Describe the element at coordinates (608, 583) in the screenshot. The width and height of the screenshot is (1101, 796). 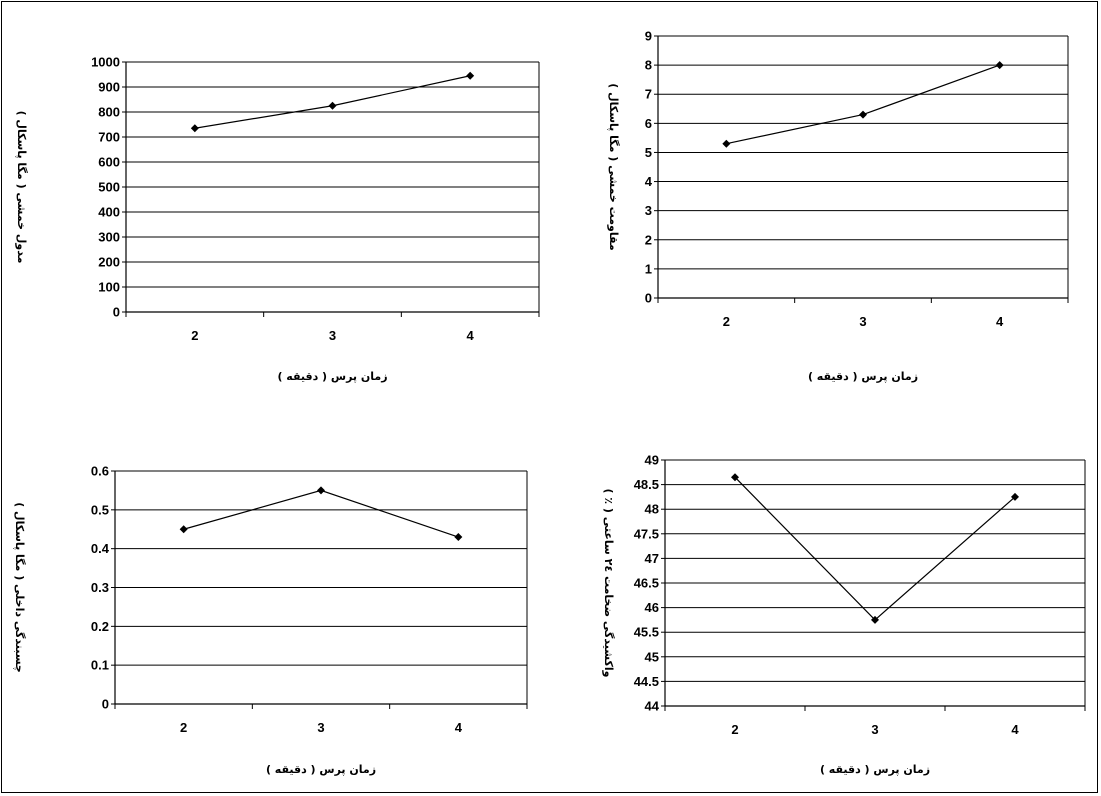
I see `y-axis-title: واکشیدگی ضخامت ٢٤ ساعتی ( ٪ )` at that location.